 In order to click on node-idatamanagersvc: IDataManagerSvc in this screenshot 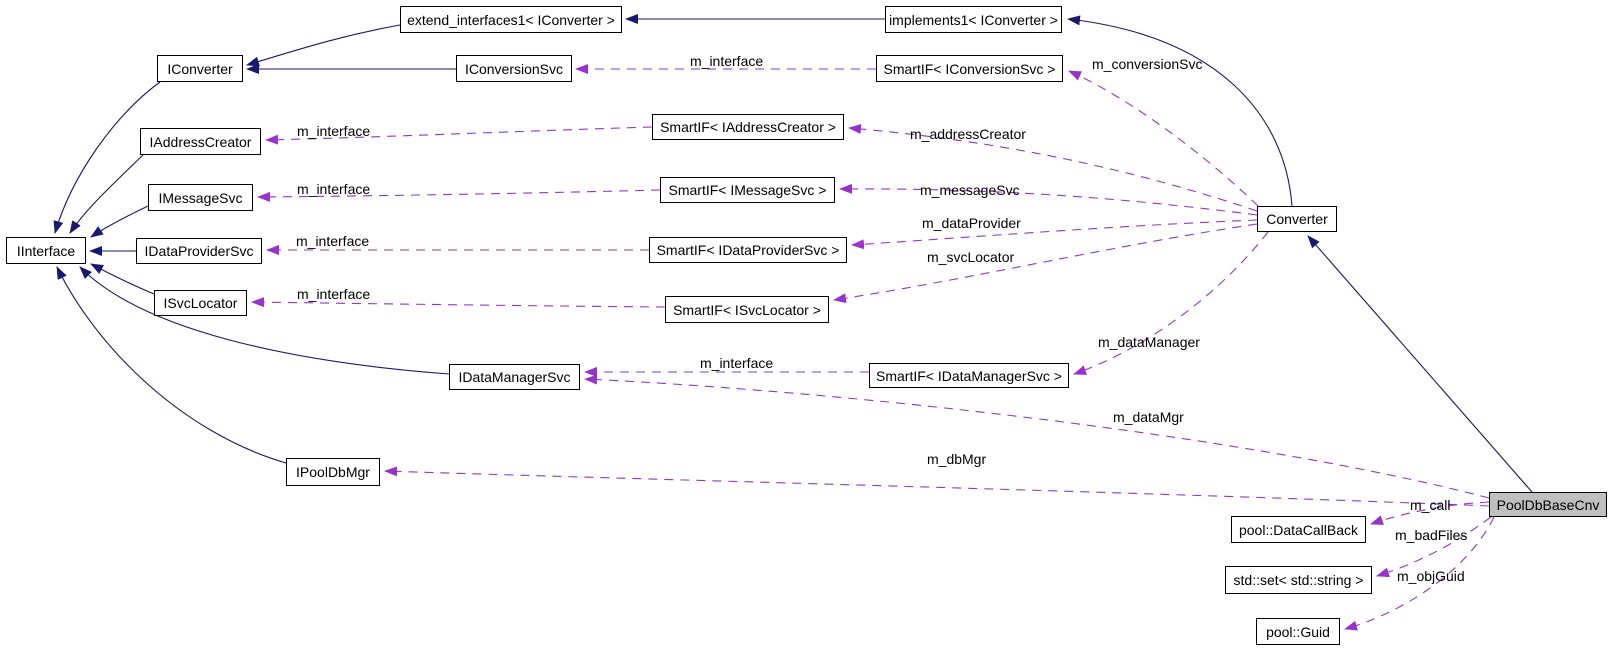, I will do `click(514, 377)`.